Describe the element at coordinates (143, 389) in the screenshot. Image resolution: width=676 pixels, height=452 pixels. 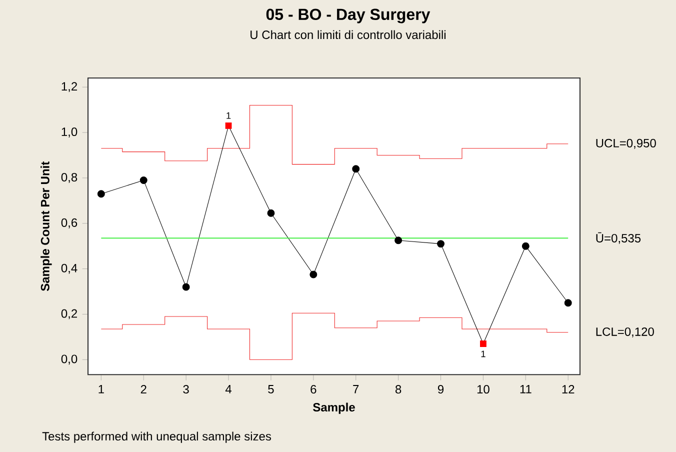
I see `x-tick-label: 2` at that location.